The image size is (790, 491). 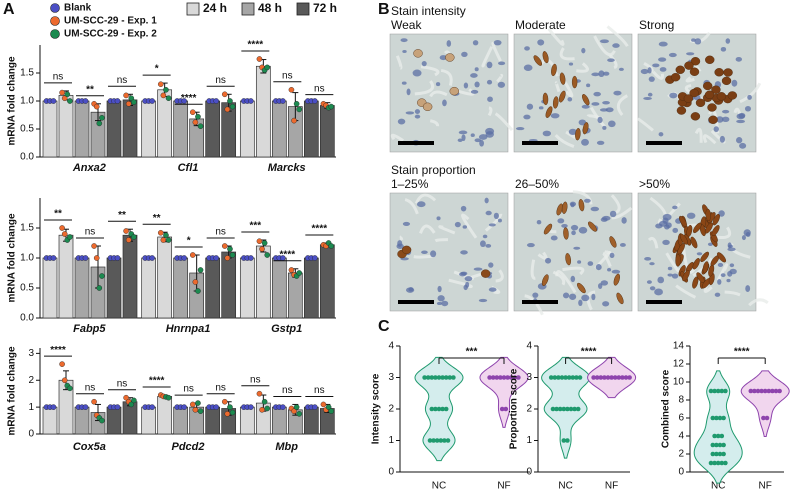 I want to click on y-tick-label: 2, so click(x=31, y=380).